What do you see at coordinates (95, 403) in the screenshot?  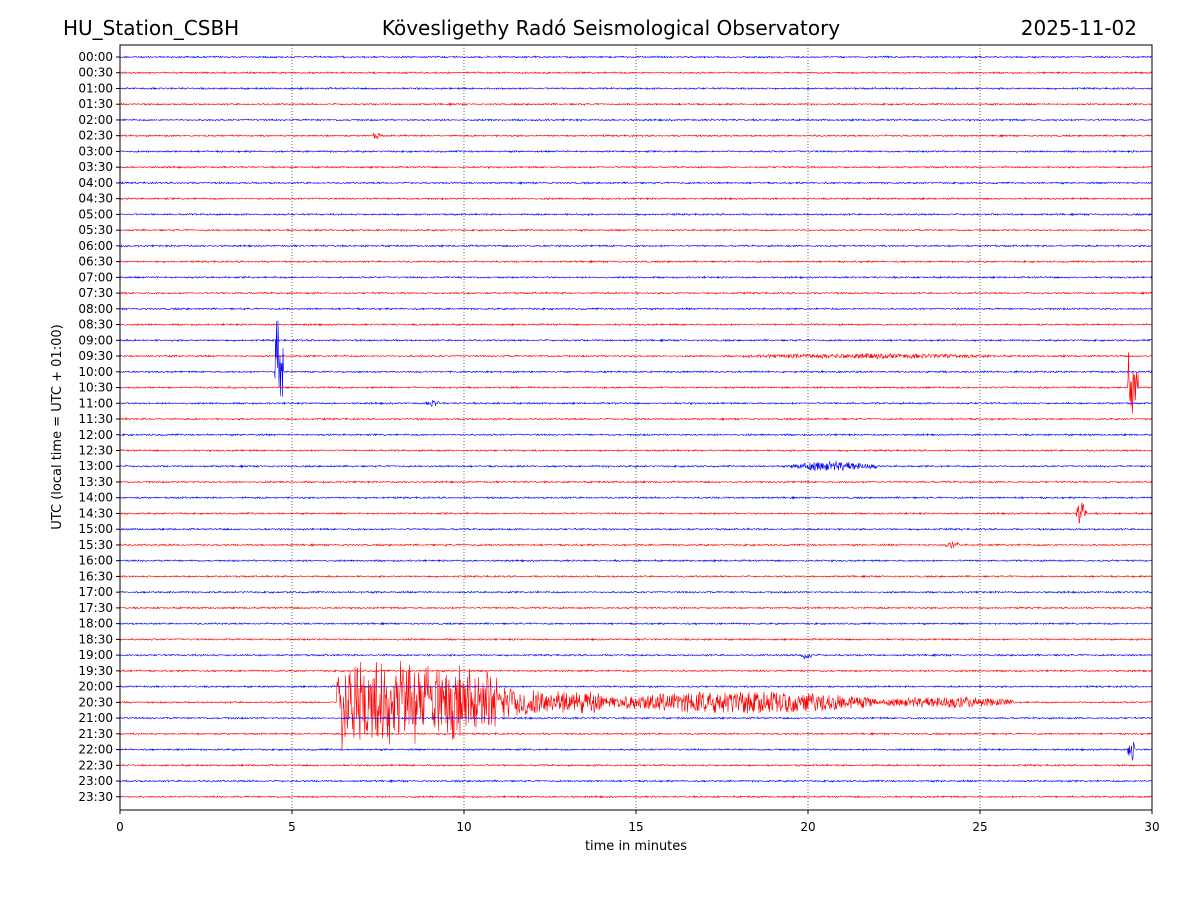 I see `y-tick-label: 11:00` at bounding box center [95, 403].